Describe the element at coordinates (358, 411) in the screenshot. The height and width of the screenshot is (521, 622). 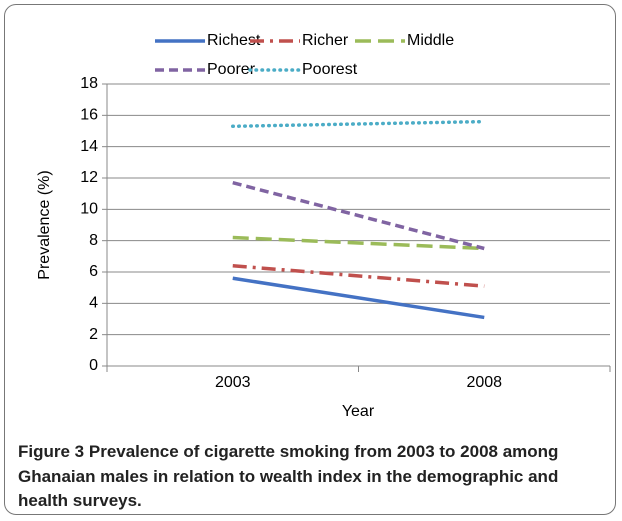
I see `x-axis-label: Year` at that location.